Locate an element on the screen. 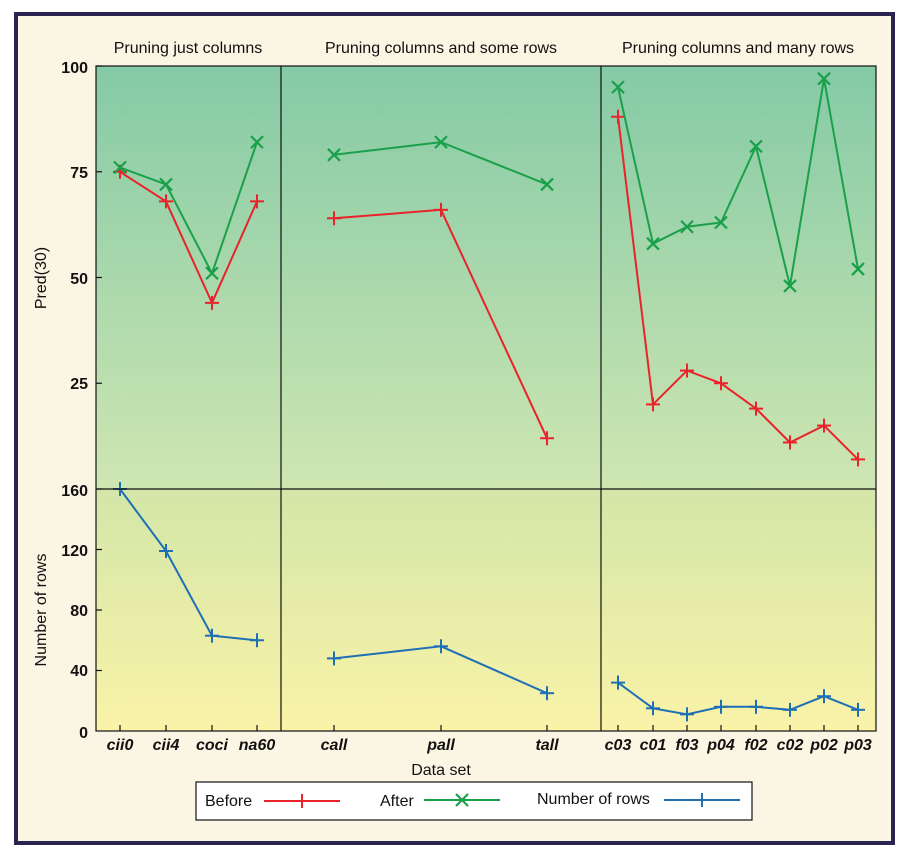  top-y-tick-label: 25 is located at coordinates (79, 384).